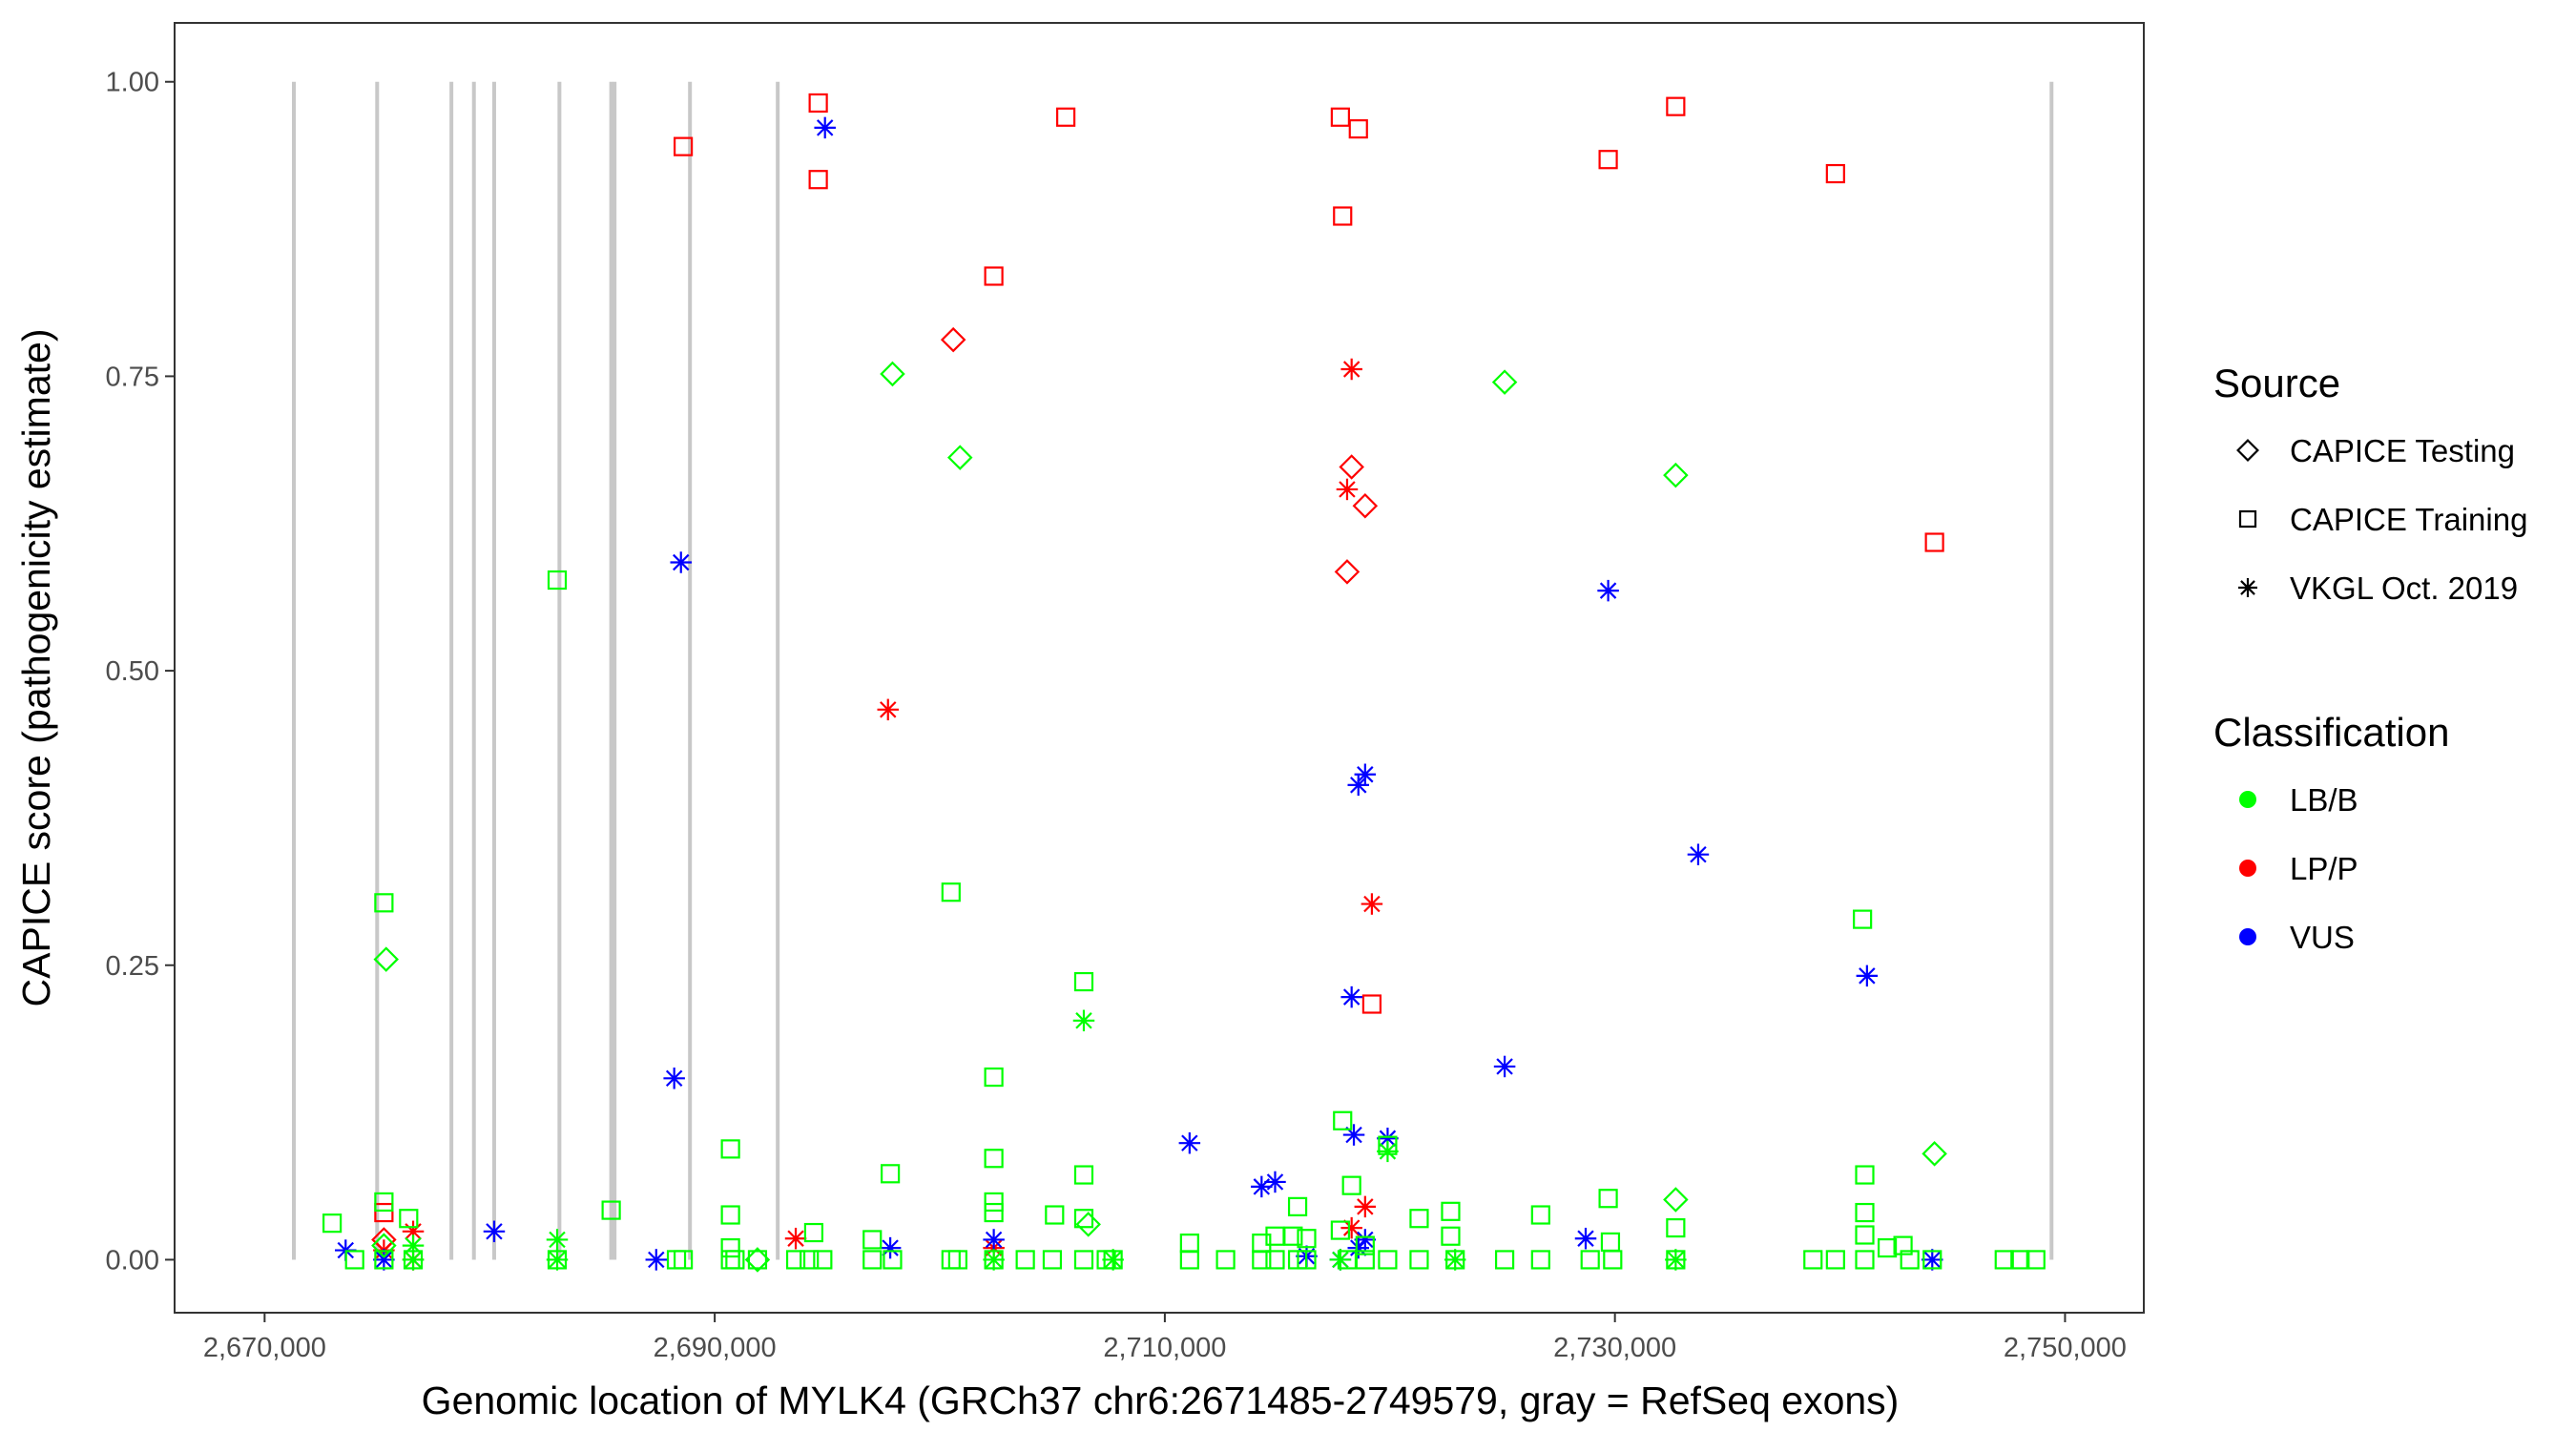 The height and width of the screenshot is (1431, 2576). I want to click on legend-training-square-icon, so click(2247, 519).